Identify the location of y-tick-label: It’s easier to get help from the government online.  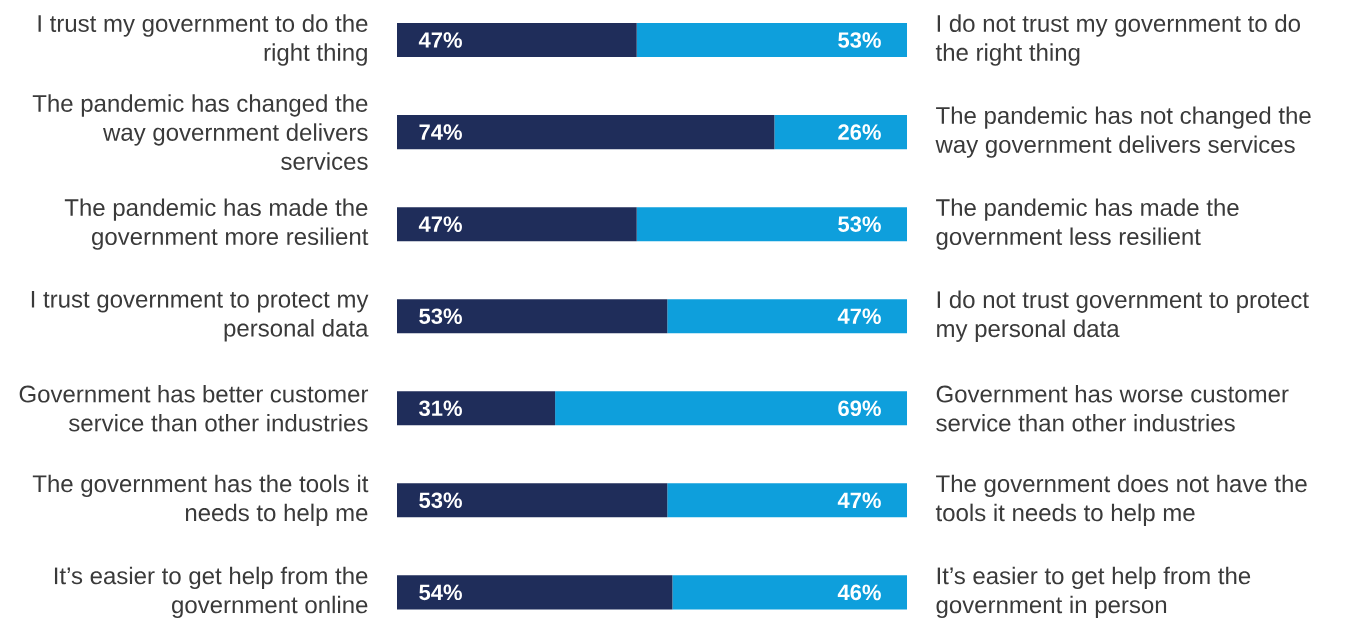
(211, 592).